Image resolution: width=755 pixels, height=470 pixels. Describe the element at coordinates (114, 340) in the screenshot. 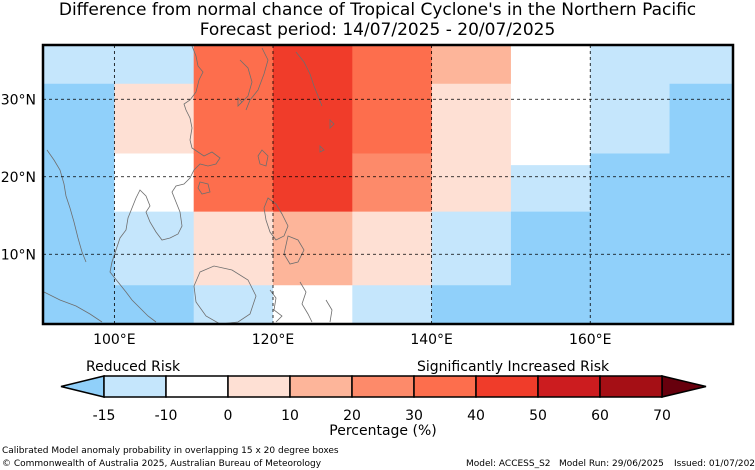

I see `lon-label-100: 100°E` at that location.